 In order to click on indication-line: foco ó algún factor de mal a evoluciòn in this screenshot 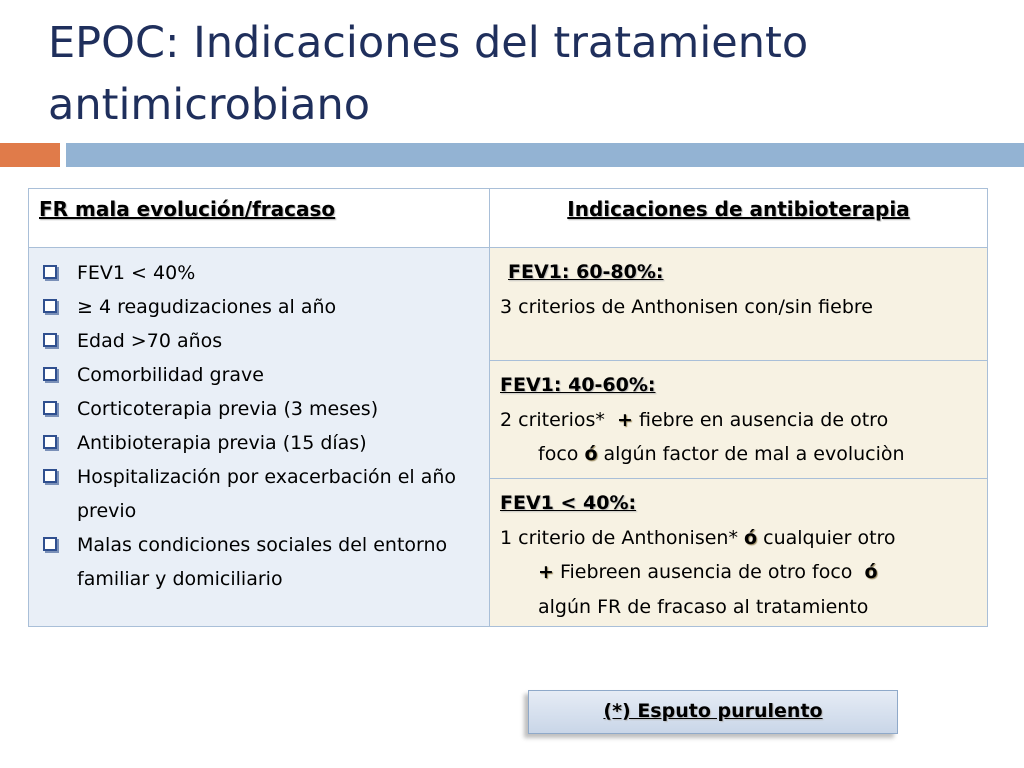, I will do `click(740, 454)`.